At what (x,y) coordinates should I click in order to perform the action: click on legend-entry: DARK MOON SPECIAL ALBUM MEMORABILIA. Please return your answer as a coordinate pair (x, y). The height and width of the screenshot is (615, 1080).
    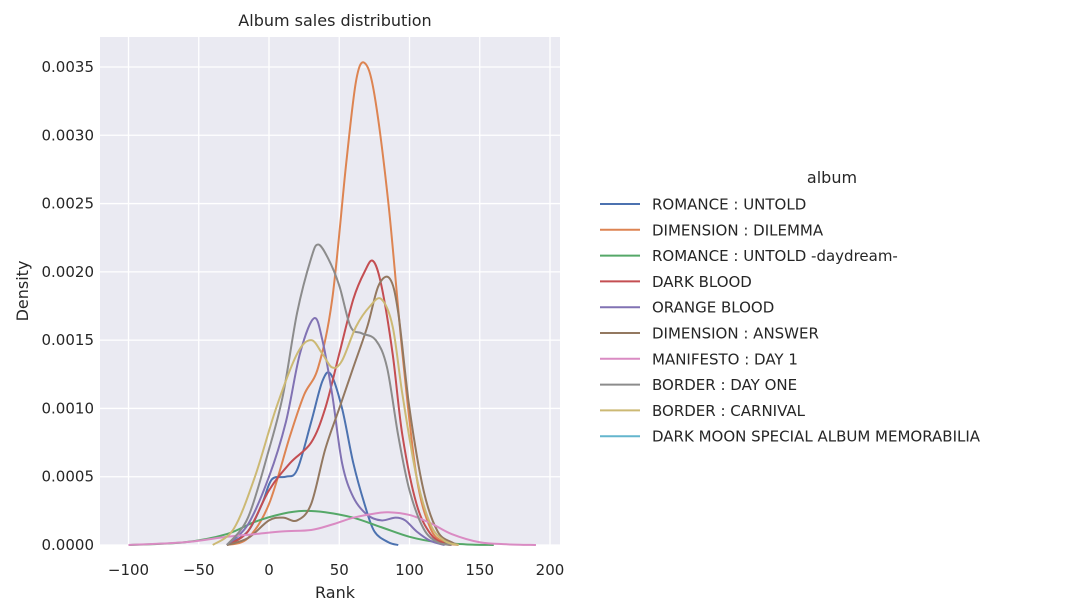
    Looking at the image, I should click on (816, 437).